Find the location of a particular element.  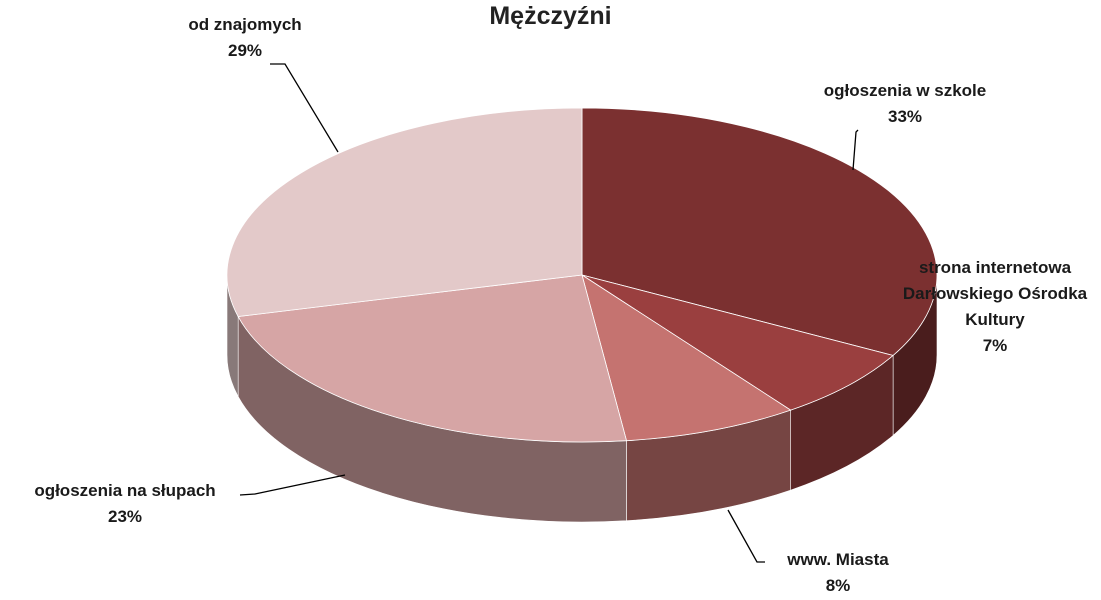

category-label: od znajomych is located at coordinates (245, 24).